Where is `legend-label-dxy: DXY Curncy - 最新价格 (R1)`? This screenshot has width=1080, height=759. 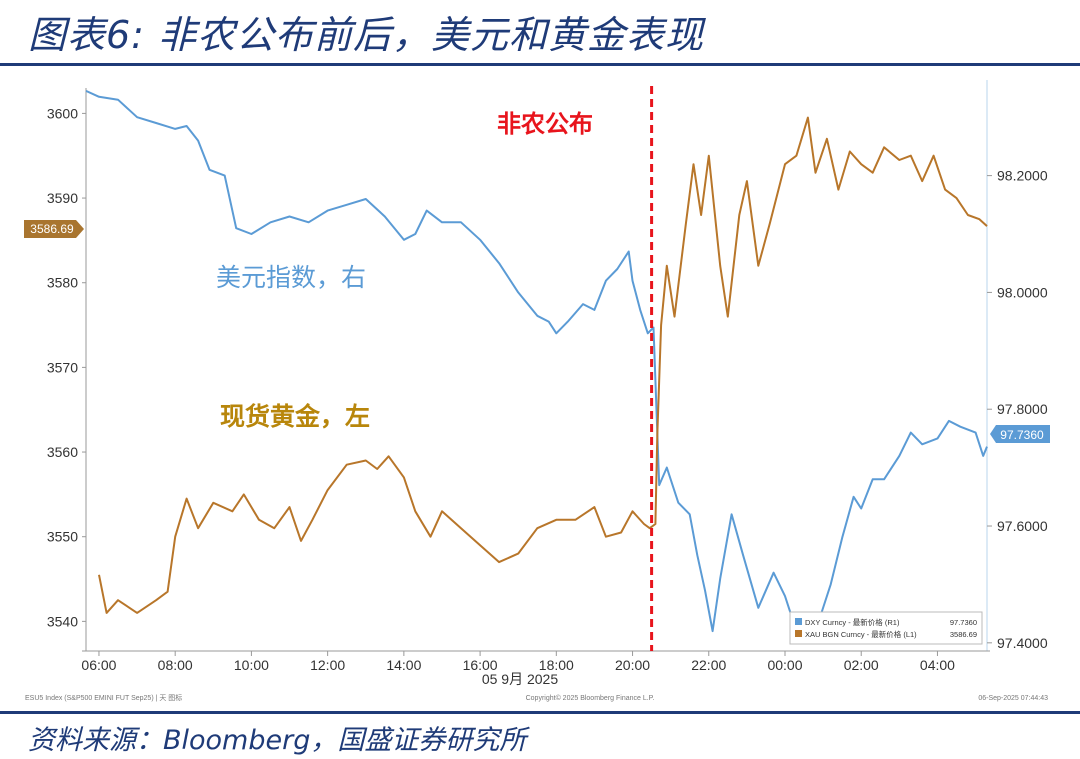
legend-label-dxy: DXY Curncy - 最新价格 (R1) is located at coordinates (852, 622).